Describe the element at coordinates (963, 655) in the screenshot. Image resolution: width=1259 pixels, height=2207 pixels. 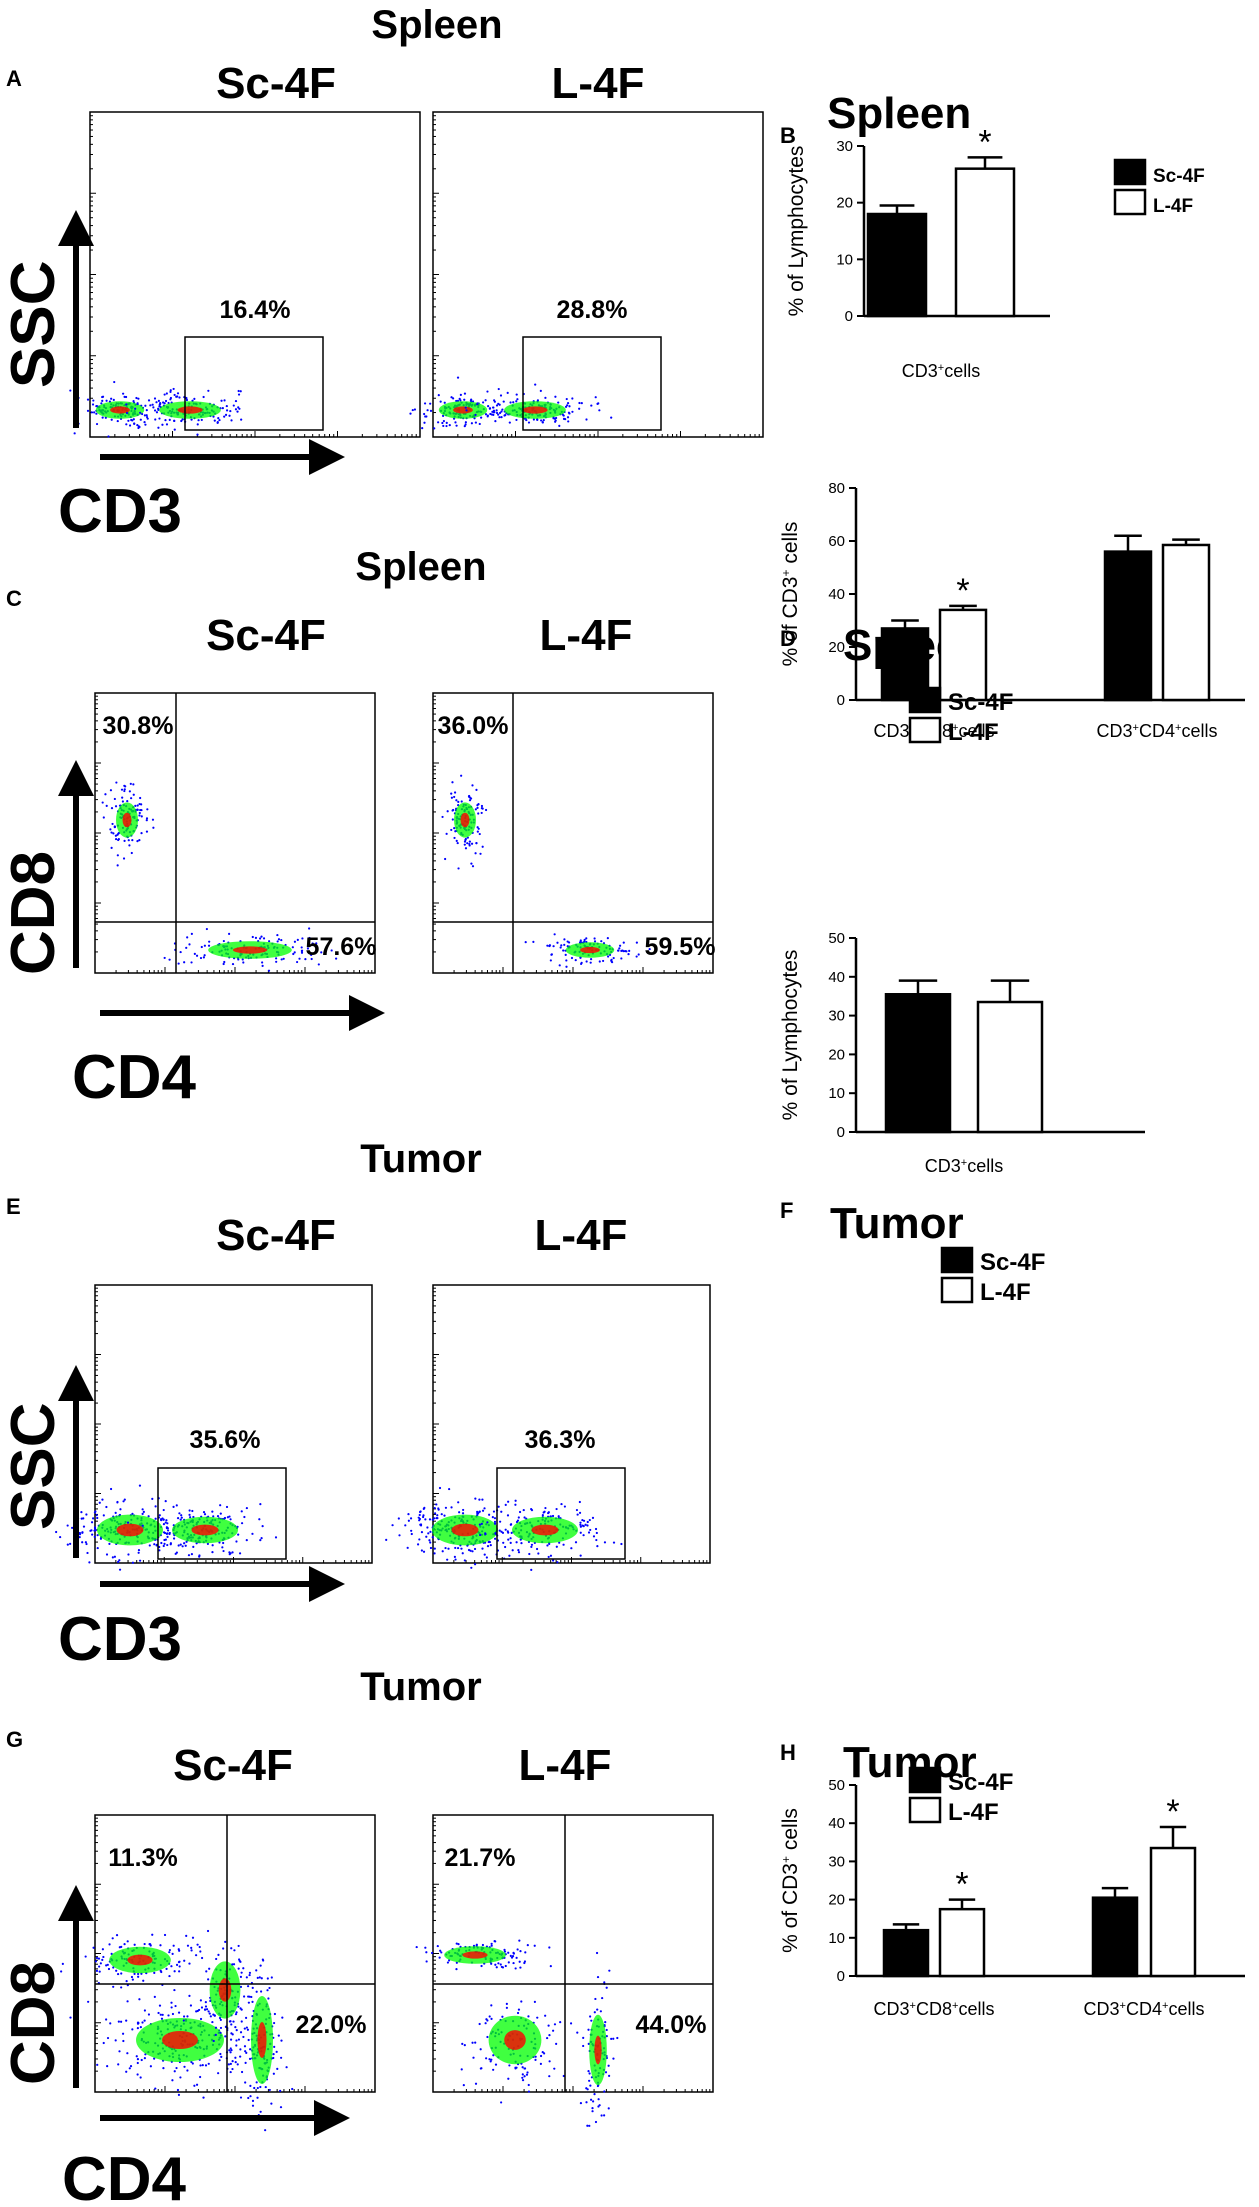
I see `bar-l-4f` at that location.